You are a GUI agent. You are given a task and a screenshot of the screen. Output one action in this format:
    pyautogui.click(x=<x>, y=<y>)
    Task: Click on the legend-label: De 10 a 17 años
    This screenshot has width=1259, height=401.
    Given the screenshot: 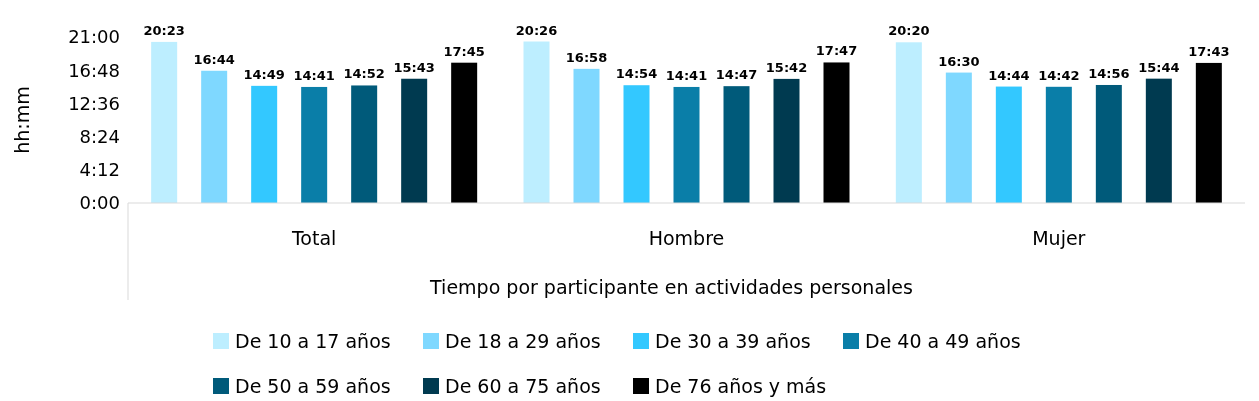 What is the action you would take?
    pyautogui.click(x=313, y=340)
    